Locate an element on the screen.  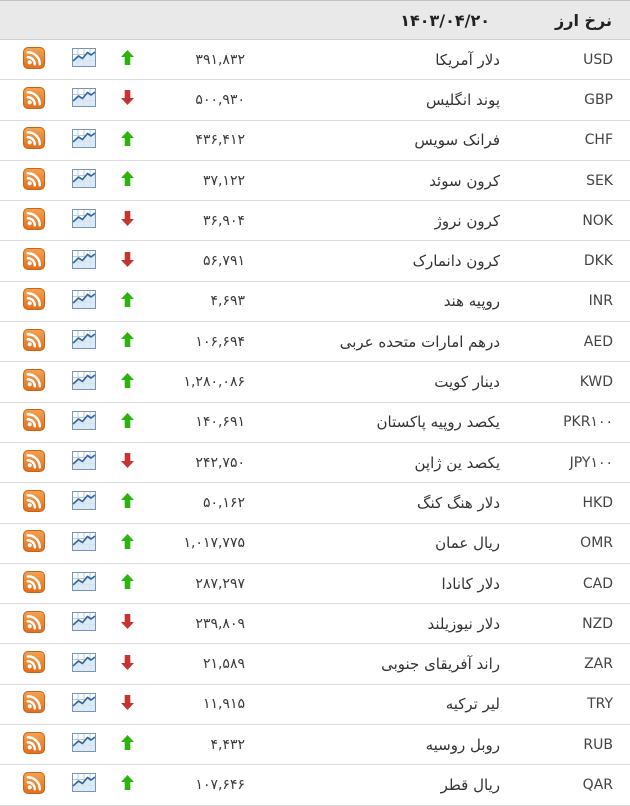
rate-row: DKK کرون دانمارک ۵۶,۷۹۱ is located at coordinates (315, 261).